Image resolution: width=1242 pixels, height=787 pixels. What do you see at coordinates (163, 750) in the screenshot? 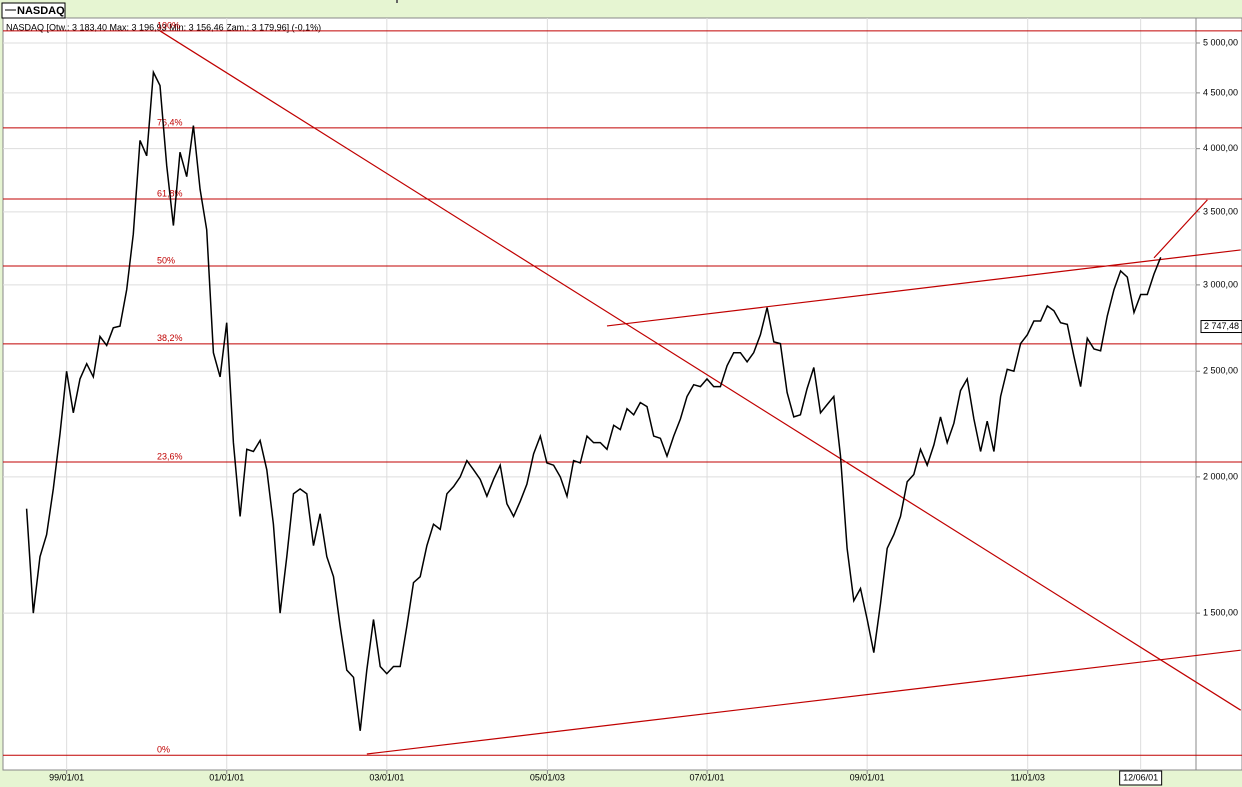
I see `fib-label: 0%` at bounding box center [163, 750].